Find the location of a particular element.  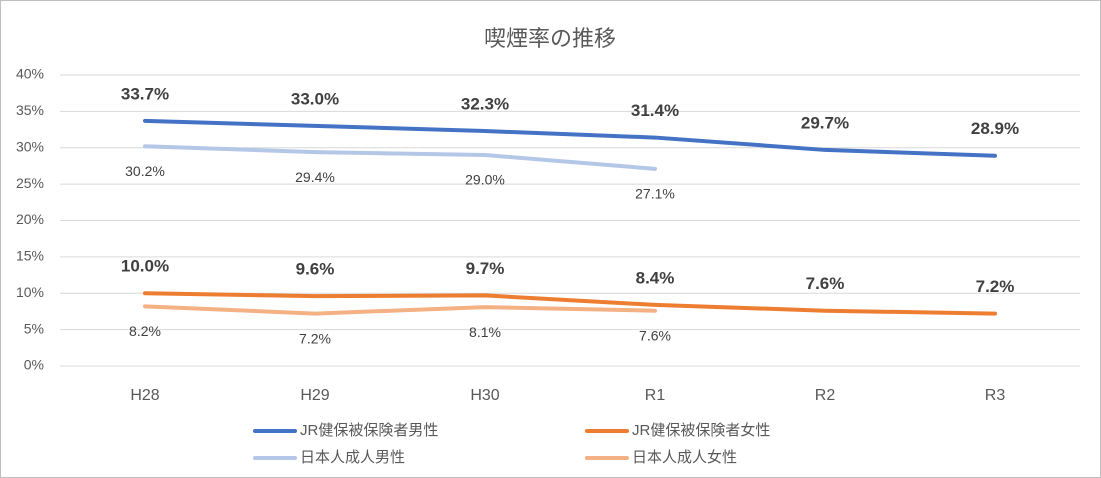

data-label: 29.4% is located at coordinates (315, 177).